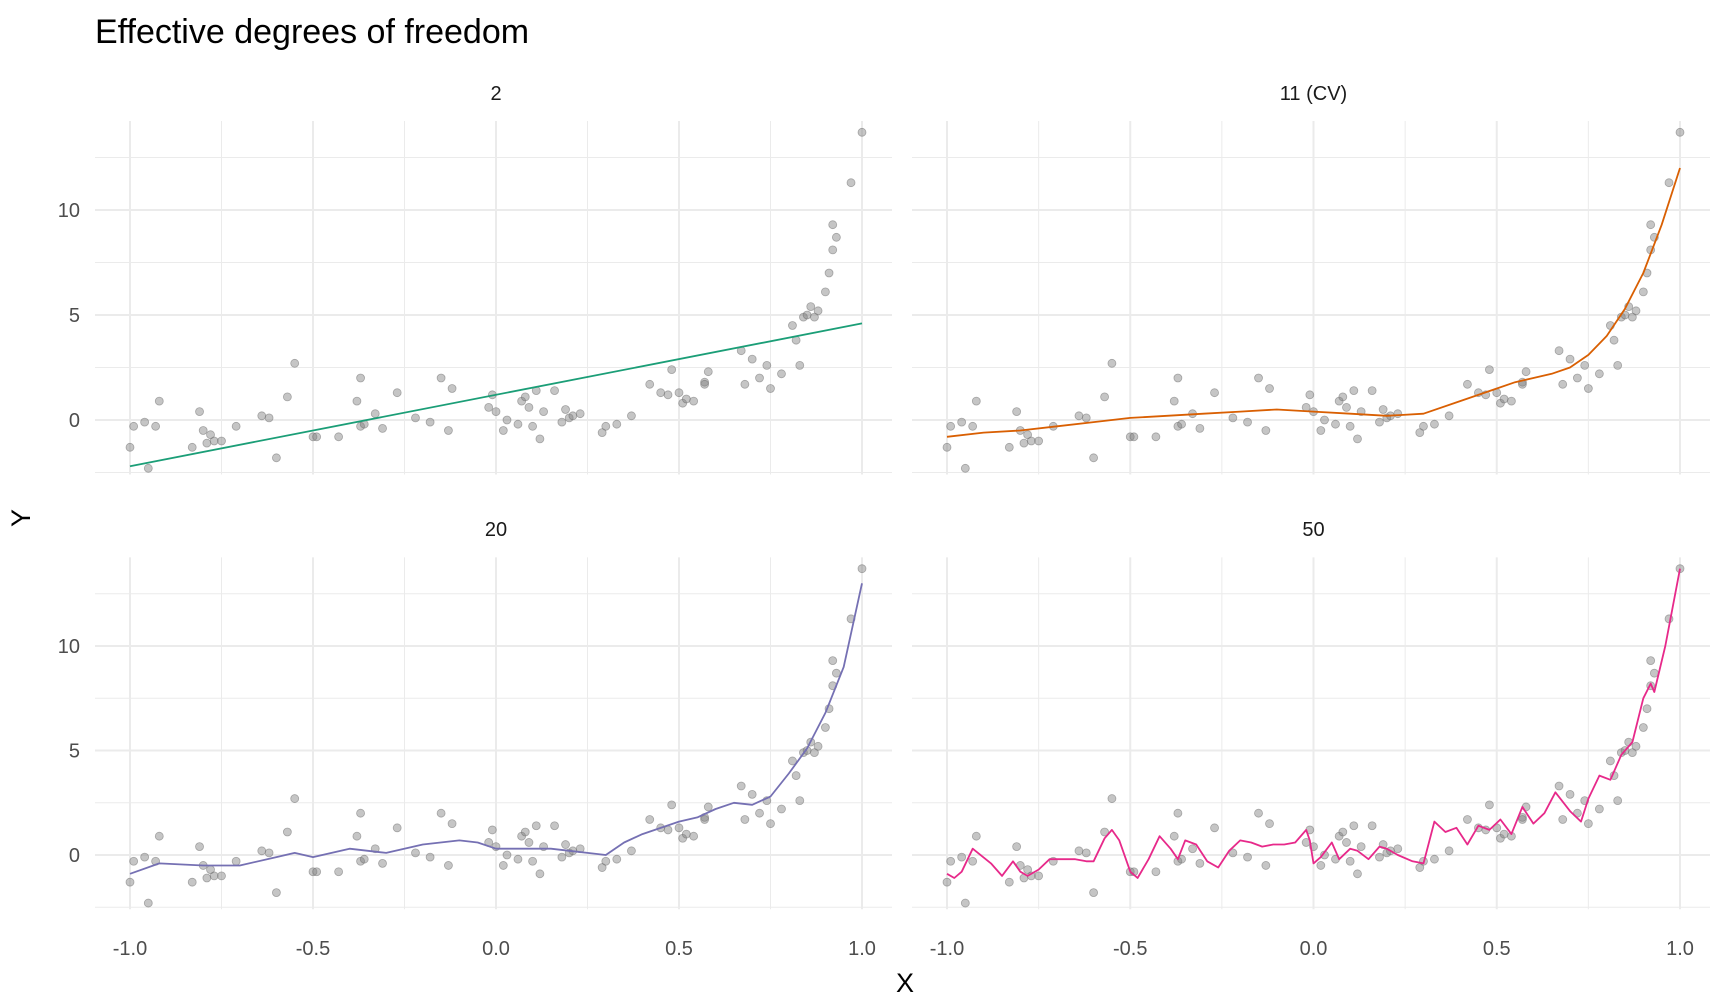 The width and height of the screenshot is (1728, 1008). I want to click on x-tick-label: 0.5, so click(679, 949).